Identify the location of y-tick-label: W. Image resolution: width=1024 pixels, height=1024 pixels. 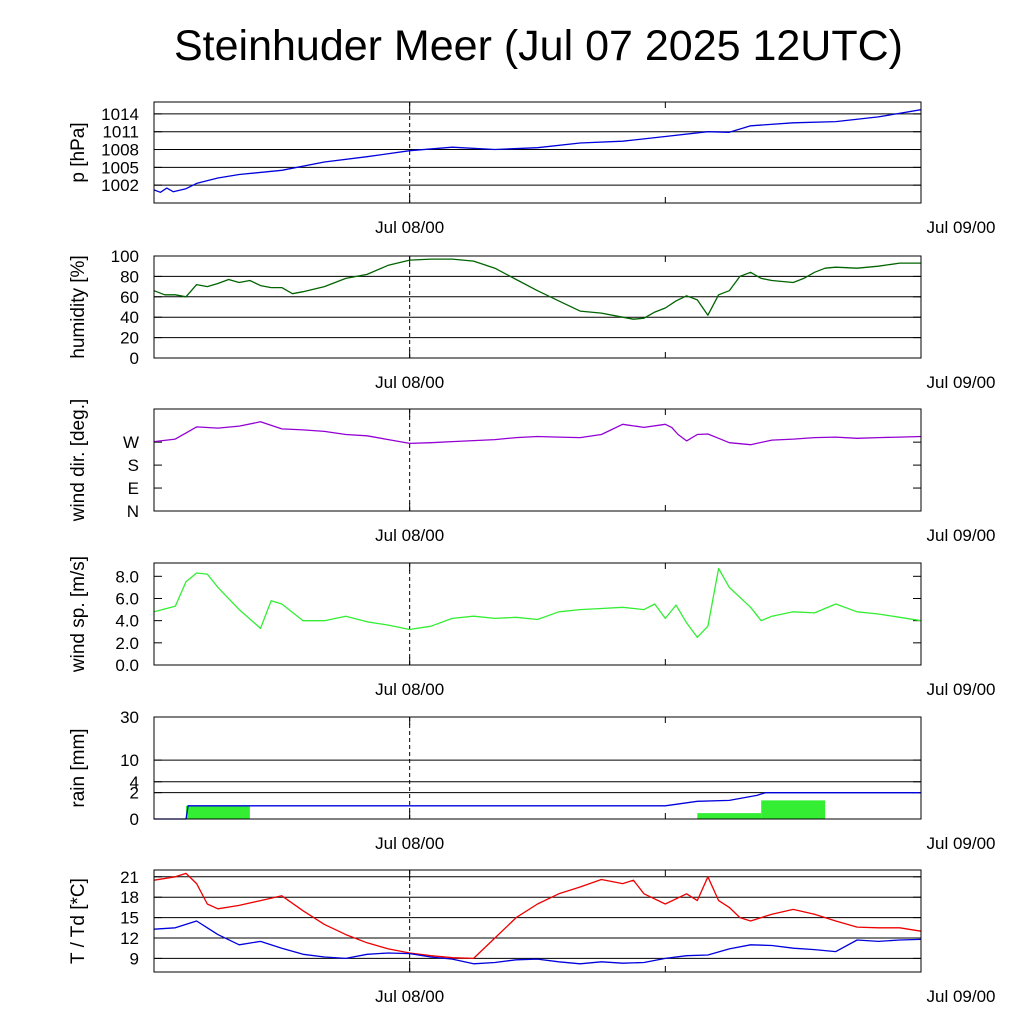
(131, 442).